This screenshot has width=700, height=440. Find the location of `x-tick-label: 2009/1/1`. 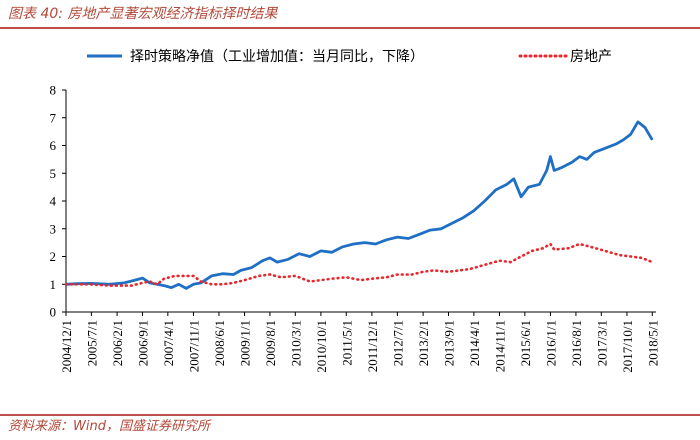

x-tick-label: 2009/1/1 is located at coordinates (245, 343).